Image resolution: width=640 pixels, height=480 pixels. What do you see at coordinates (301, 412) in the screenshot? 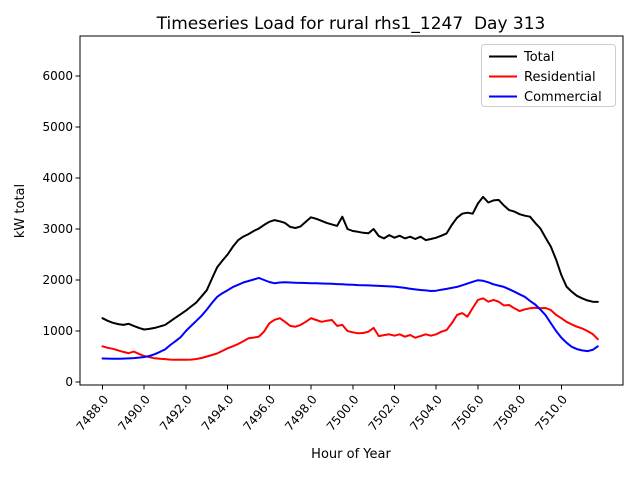
I see `x-tick-label: 7498.0` at bounding box center [301, 412].